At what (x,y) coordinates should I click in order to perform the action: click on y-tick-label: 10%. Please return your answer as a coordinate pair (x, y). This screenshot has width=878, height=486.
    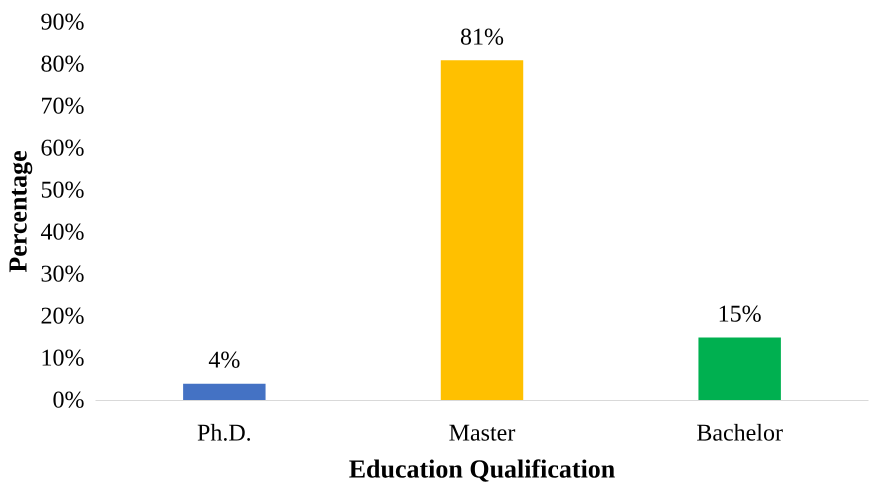
    Looking at the image, I should click on (62, 359).